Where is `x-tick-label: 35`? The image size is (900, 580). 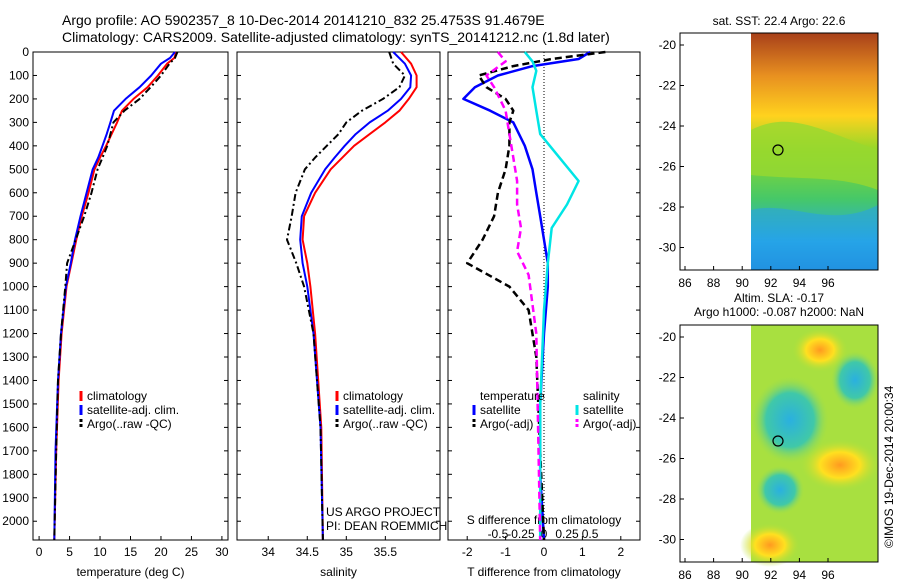 x-tick-label: 35 is located at coordinates (347, 552).